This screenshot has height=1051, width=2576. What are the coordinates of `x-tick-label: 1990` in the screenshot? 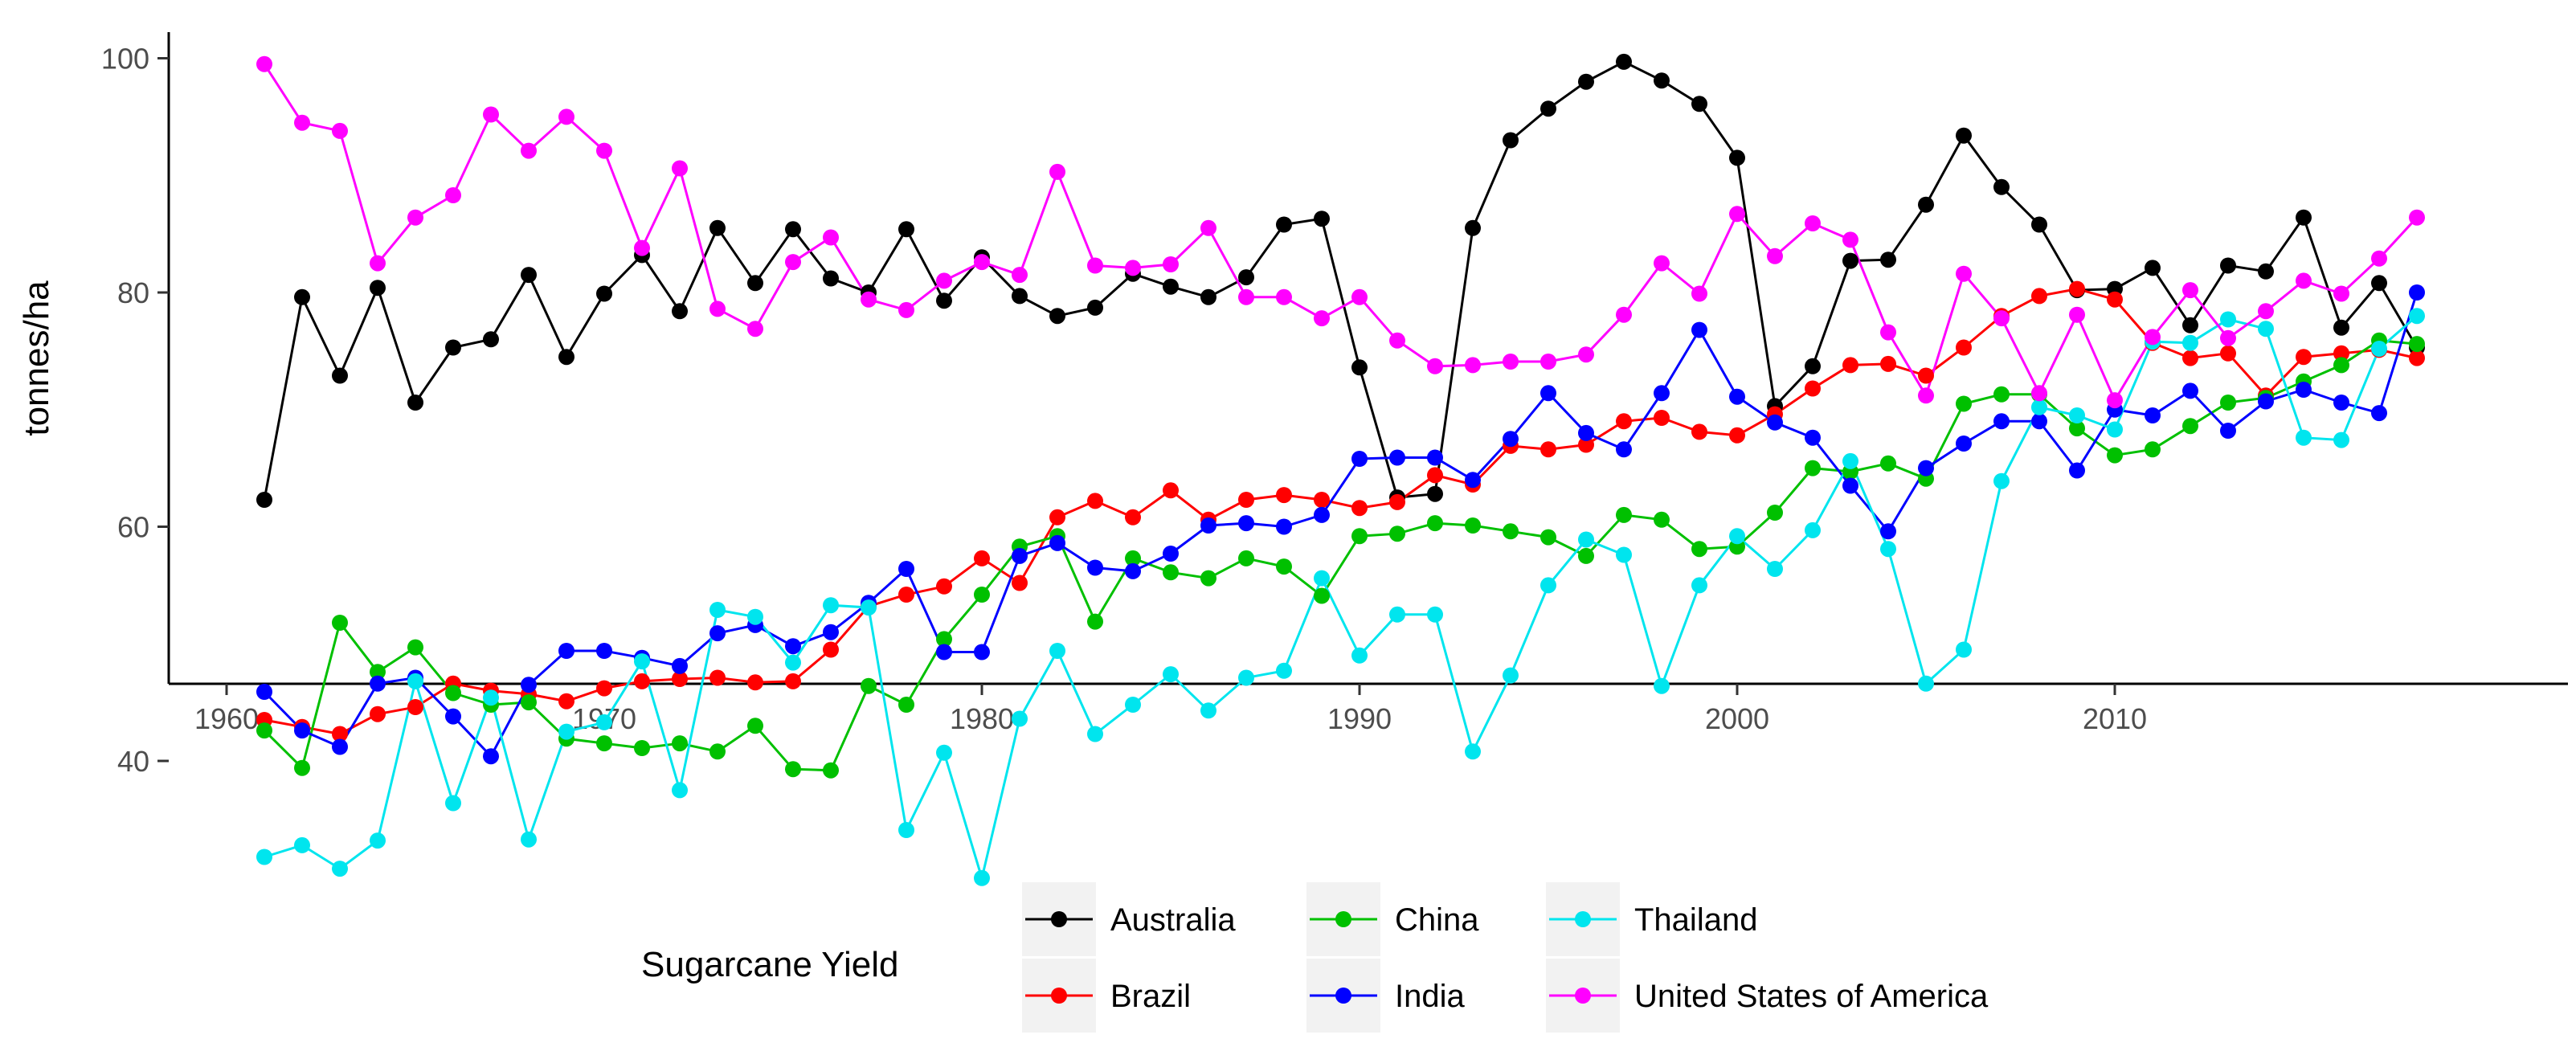 It's located at (1360, 718).